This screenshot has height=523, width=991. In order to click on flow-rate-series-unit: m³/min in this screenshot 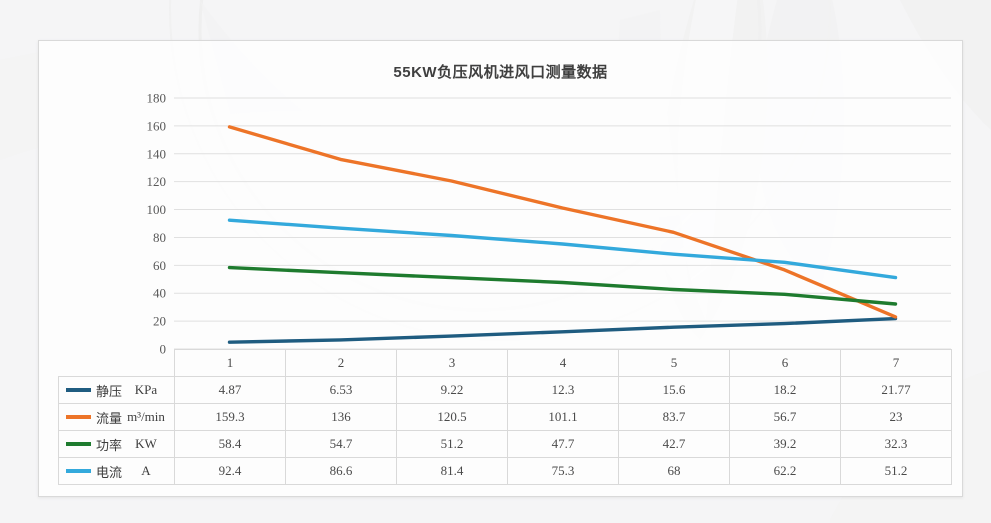, I will do `click(146, 416)`.